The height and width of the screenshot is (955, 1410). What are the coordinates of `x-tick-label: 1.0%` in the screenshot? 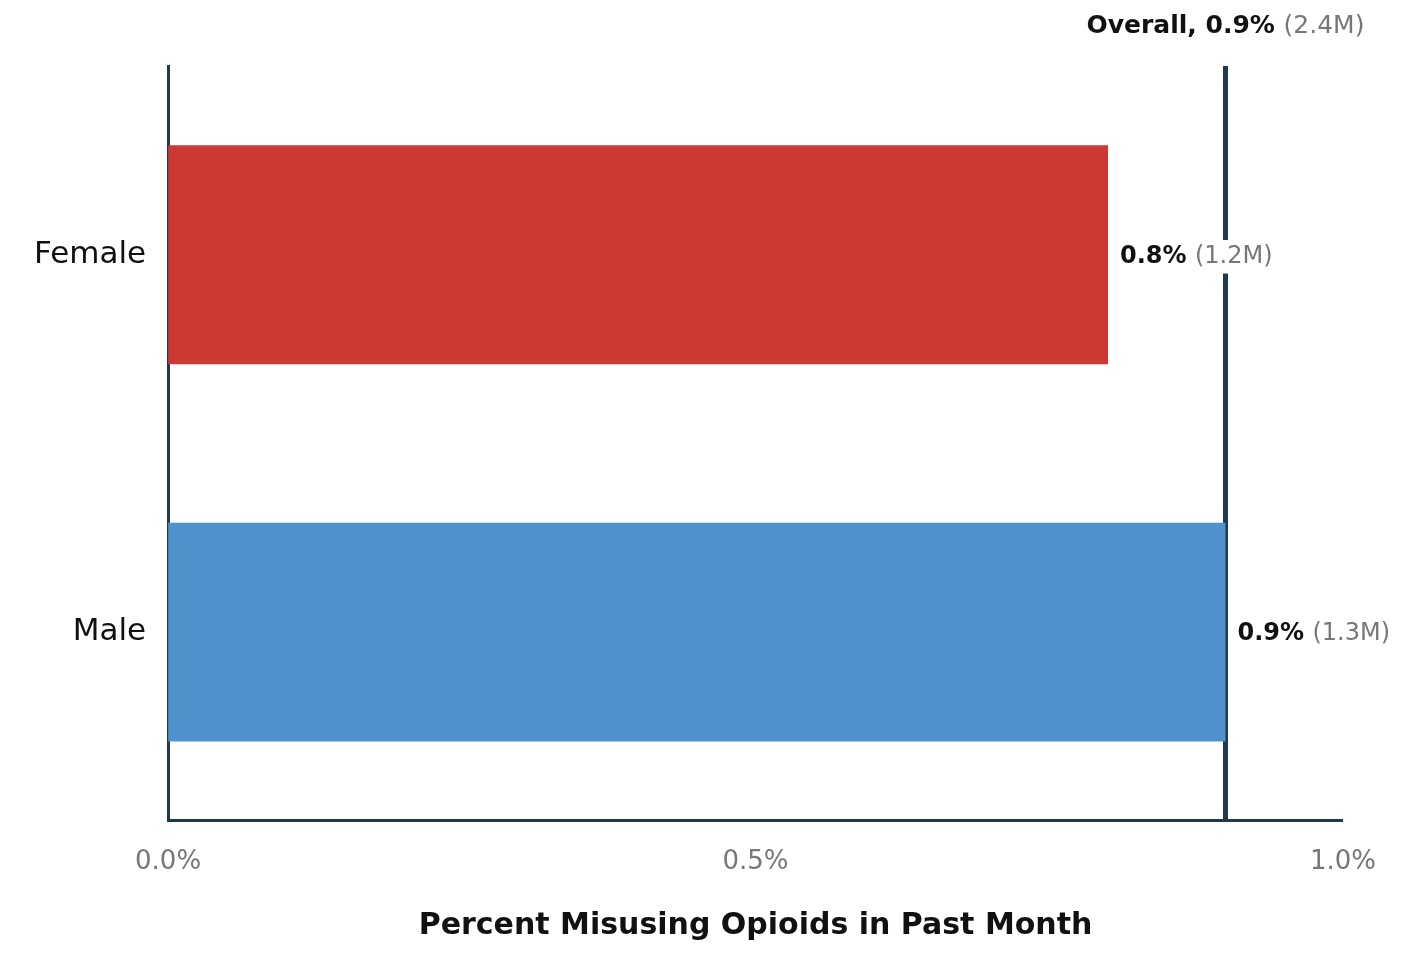 It's located at (1342, 860).